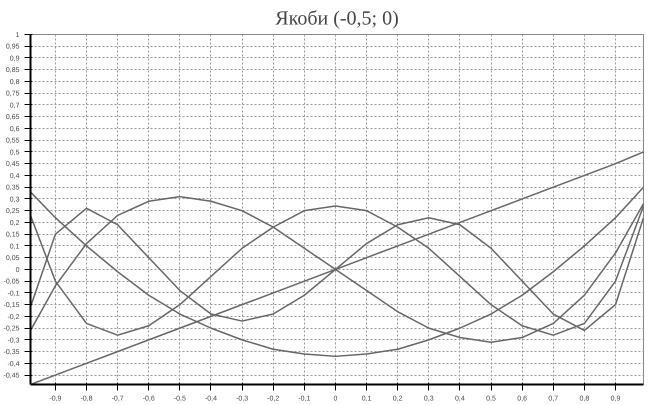 The width and height of the screenshot is (657, 405). What do you see at coordinates (337, 19) in the screenshot?
I see `chart-title: Якоби (-0,5; 0)` at bounding box center [337, 19].